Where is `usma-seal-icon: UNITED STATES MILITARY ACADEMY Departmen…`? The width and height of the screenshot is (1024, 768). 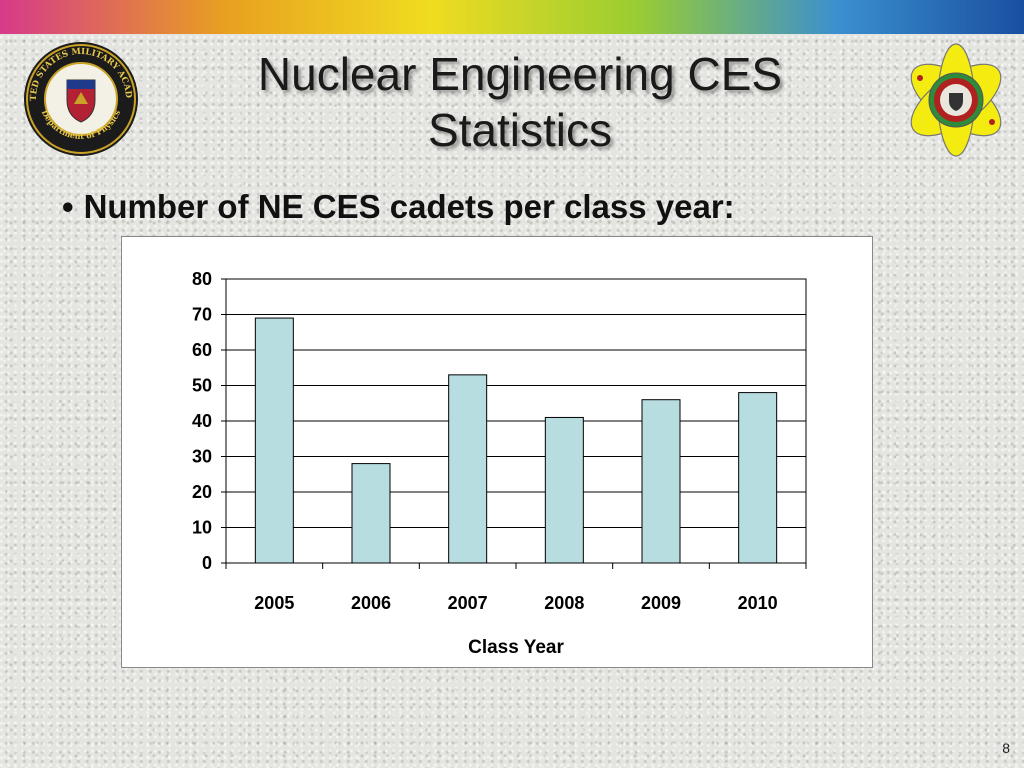 usma-seal-icon: UNITED STATES MILITARY ACADEMY Departmen… is located at coordinates (80, 98).